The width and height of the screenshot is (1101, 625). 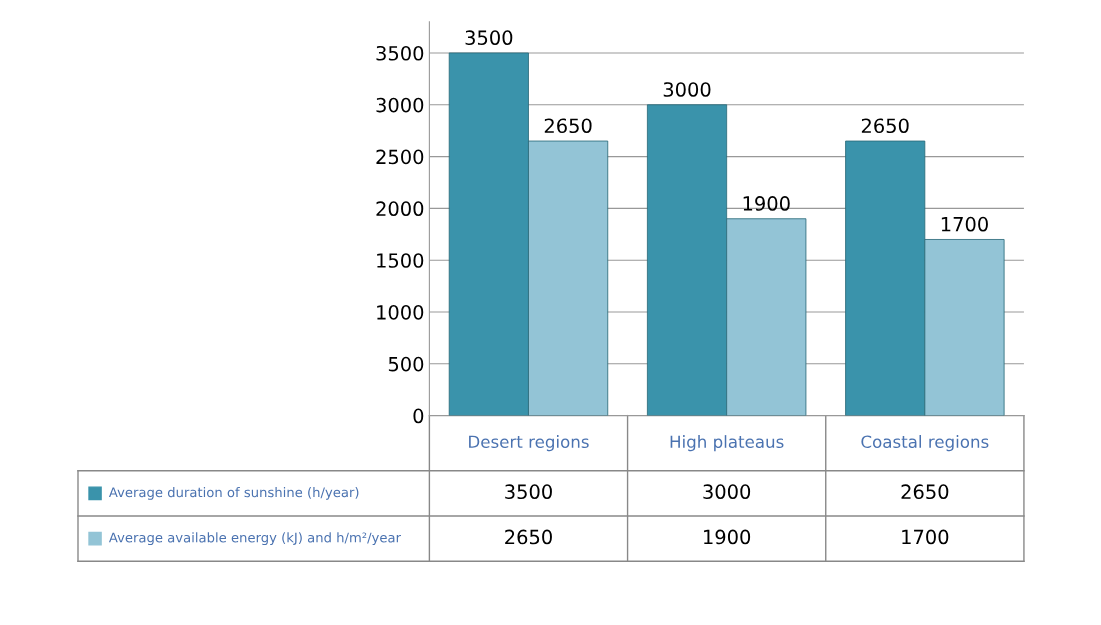 I want to click on x-tick-label: High plateaus, so click(x=727, y=443).